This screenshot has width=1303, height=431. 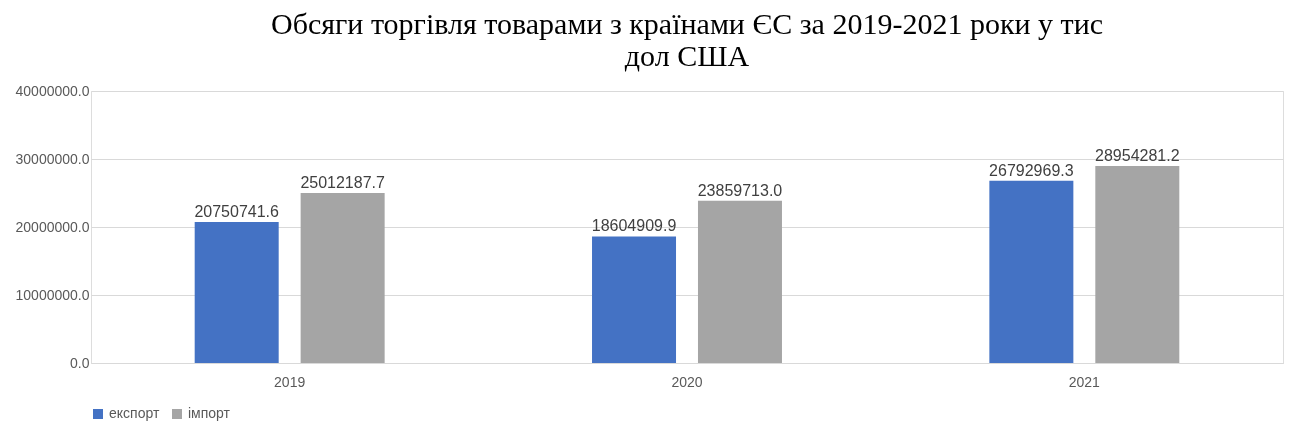 What do you see at coordinates (52, 90) in the screenshot?
I see `y-tick-label: 40000000.0` at bounding box center [52, 90].